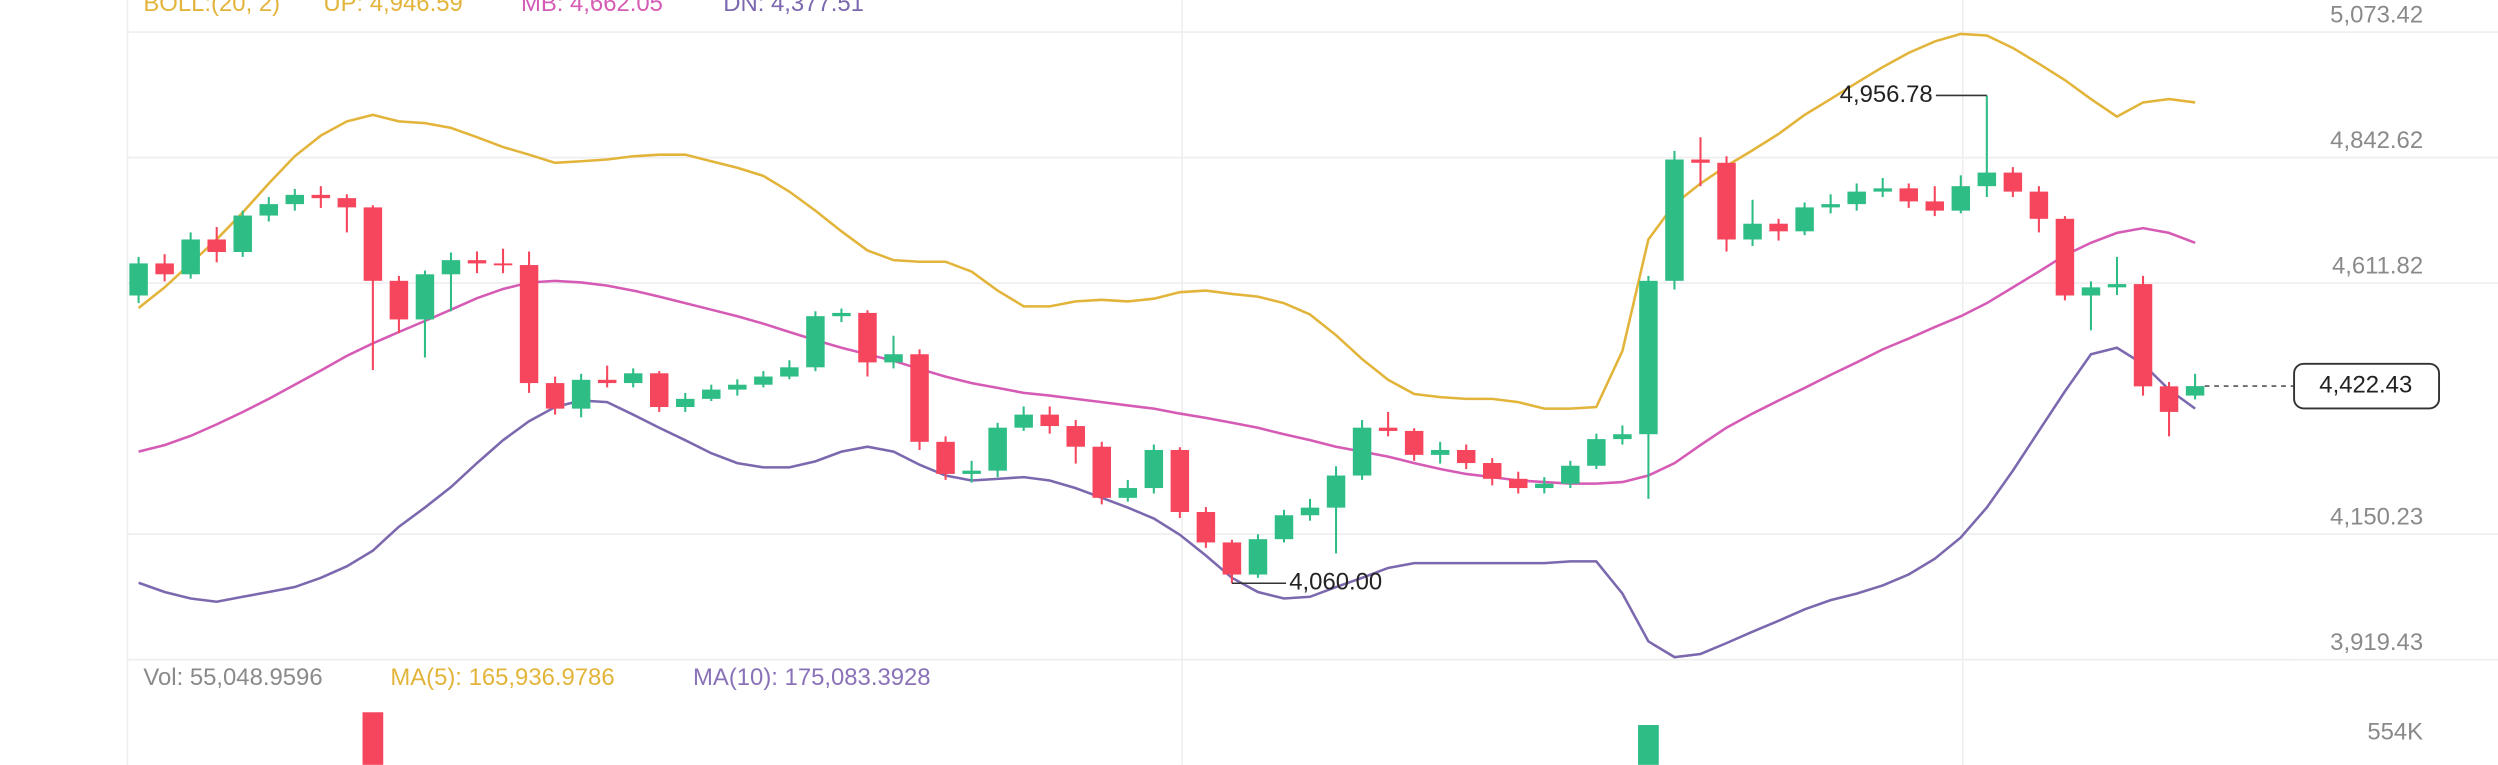 The image size is (2498, 765). I want to click on volume-ma-legend: MA(5): 165,936.9786, so click(502, 677).